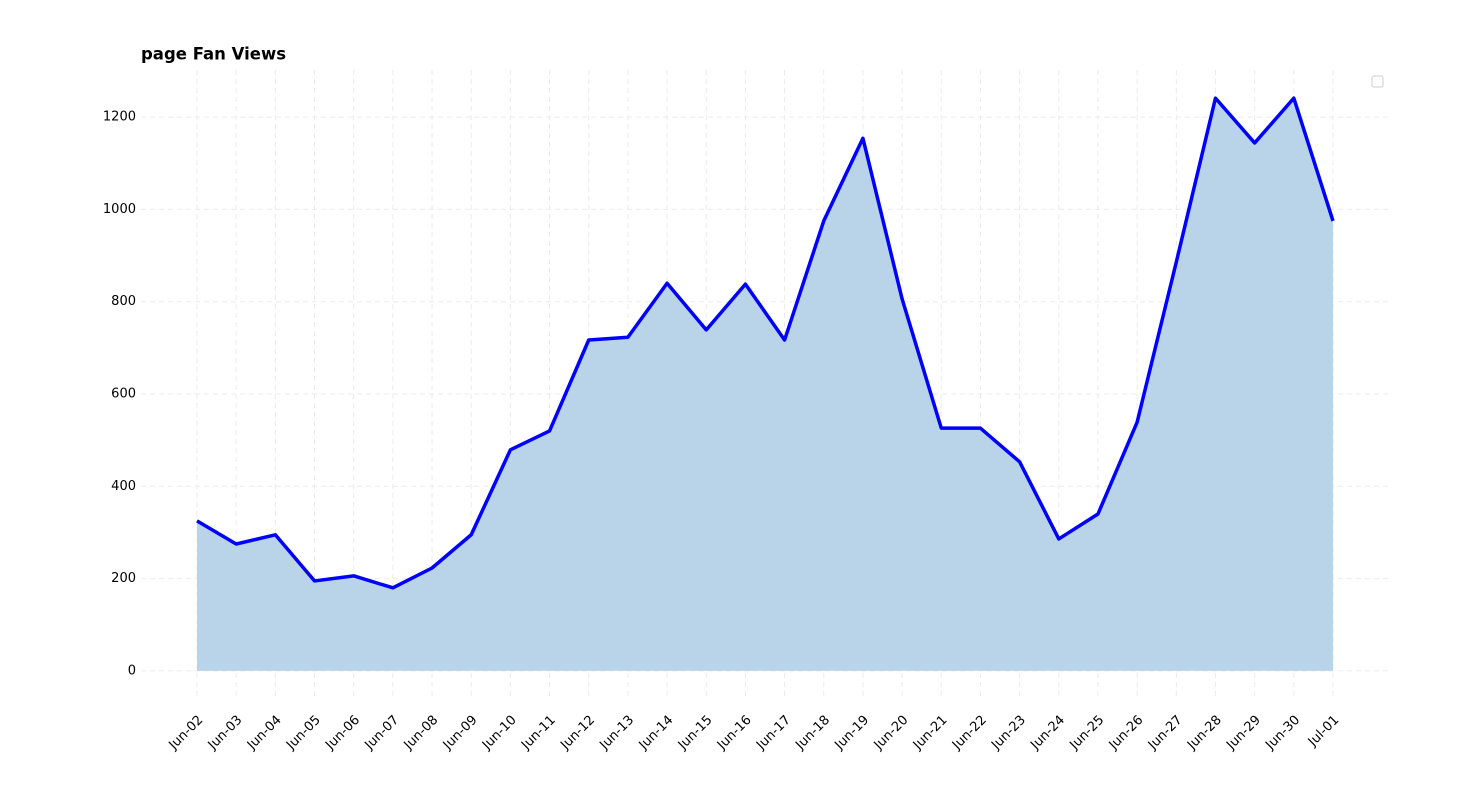 This screenshot has width=1472, height=807. I want to click on x-tick-label: Jun-15, so click(695, 733).